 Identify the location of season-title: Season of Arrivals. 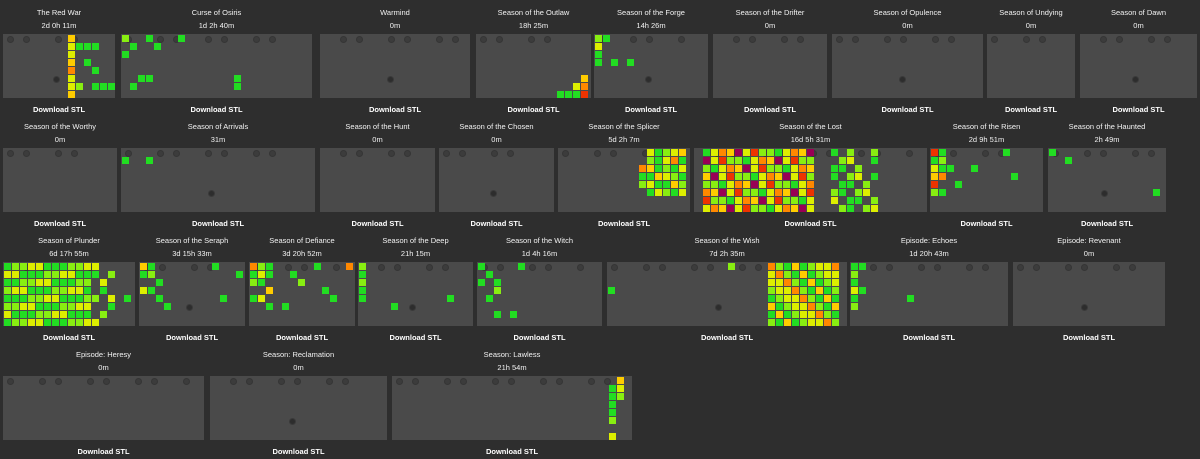
(218, 126).